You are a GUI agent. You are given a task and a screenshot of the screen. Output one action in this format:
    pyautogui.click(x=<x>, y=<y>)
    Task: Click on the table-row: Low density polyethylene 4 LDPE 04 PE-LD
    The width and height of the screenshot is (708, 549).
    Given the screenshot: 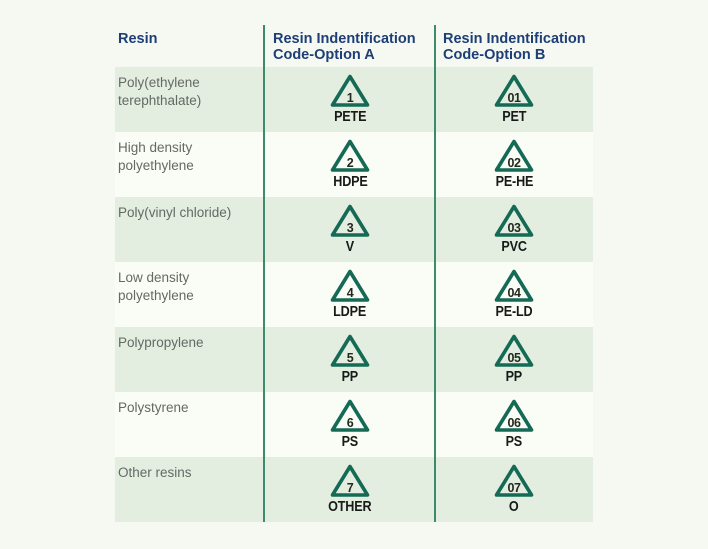 What is the action you would take?
    pyautogui.click(x=354, y=294)
    